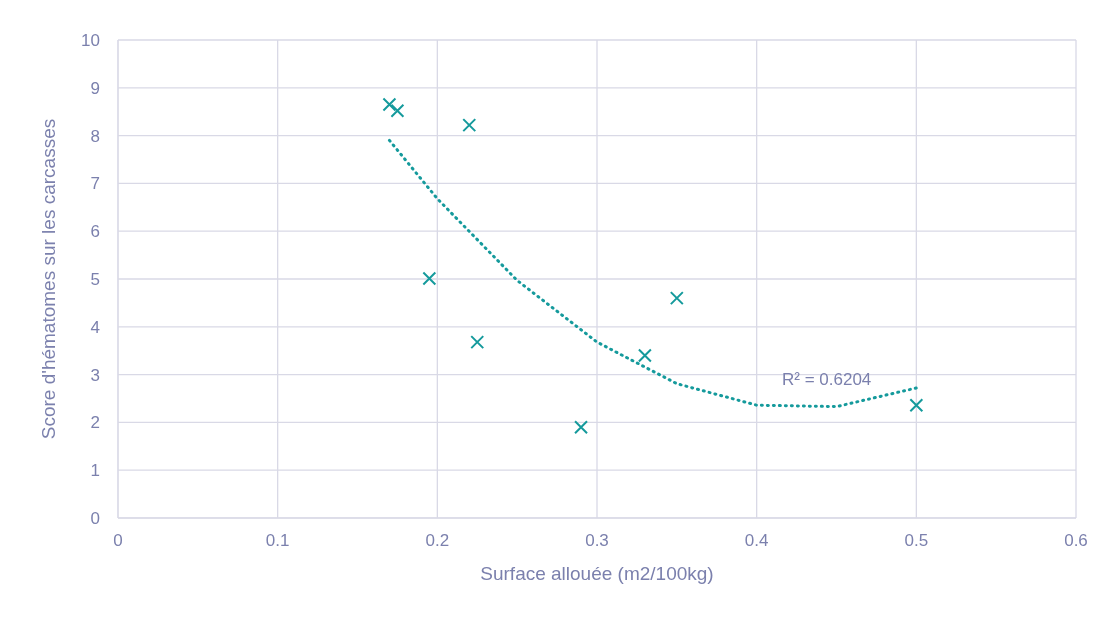  I want to click on y-axis-title: Score d'hématomes sur les carcasses, so click(48, 279).